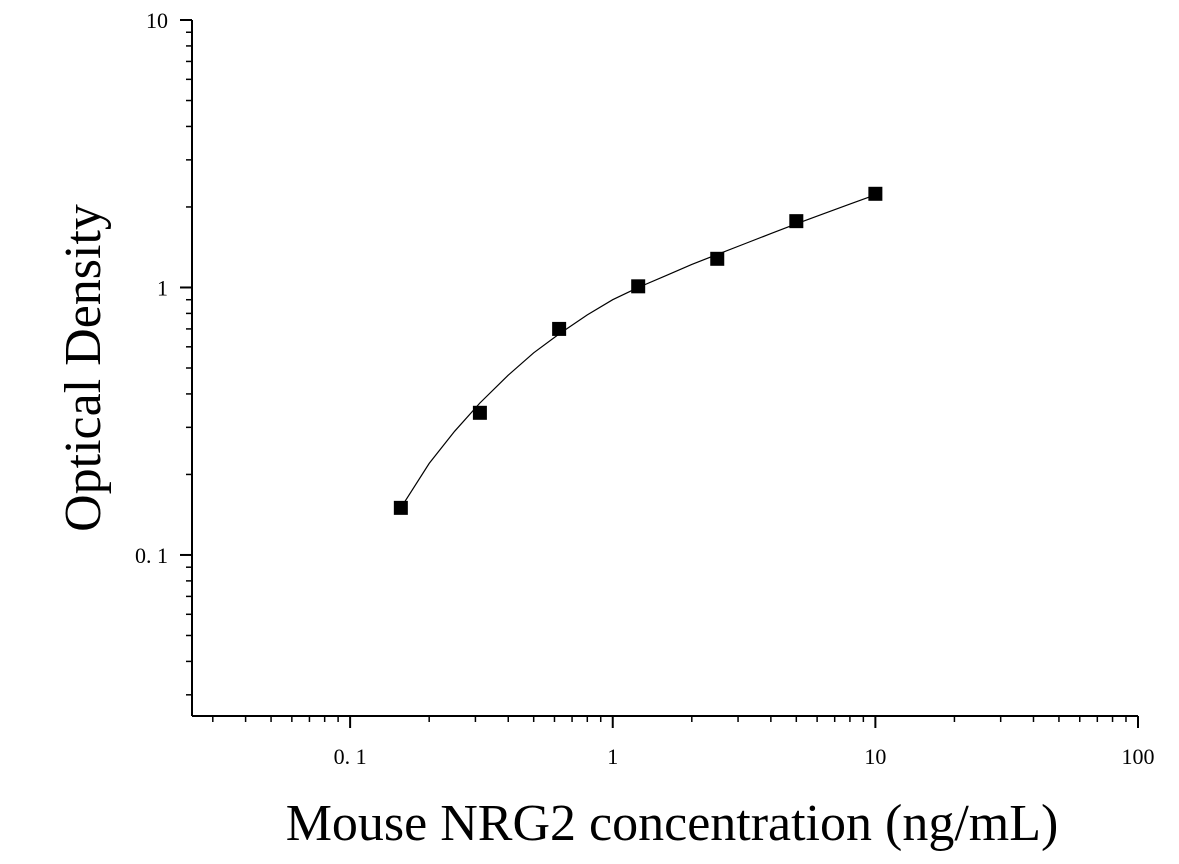 Image resolution: width=1179 pixels, height=864 pixels. Describe the element at coordinates (875, 756) in the screenshot. I see `x-tick-label: 10` at that location.